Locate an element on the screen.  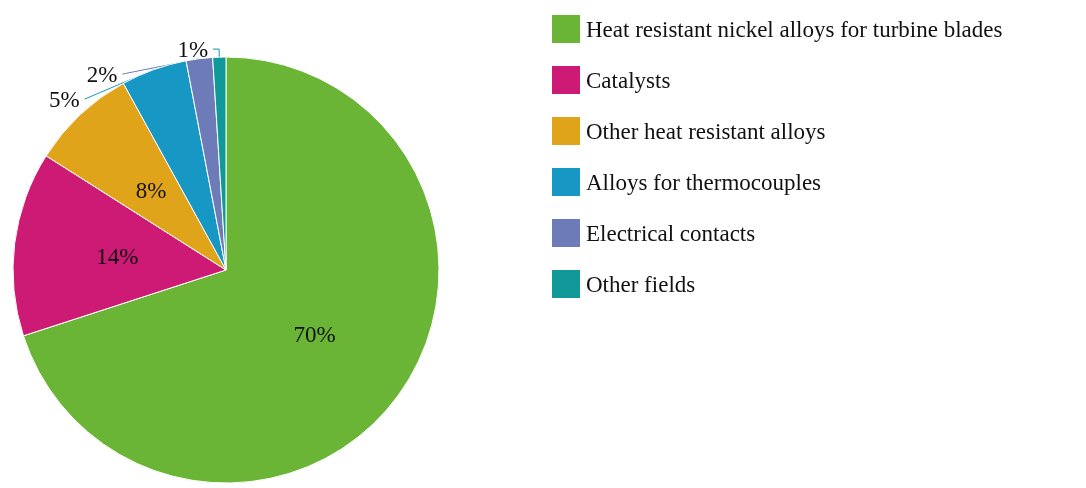
data-label: 8% is located at coordinates (151, 190).